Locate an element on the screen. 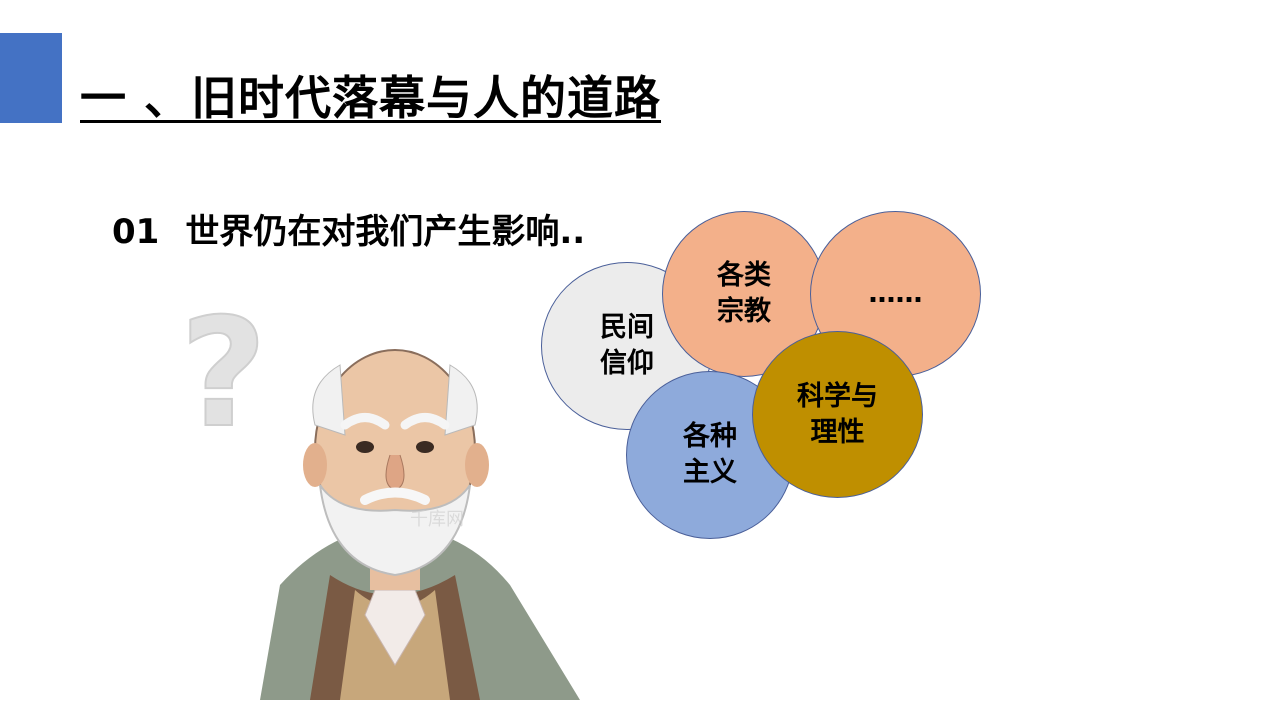 The height and width of the screenshot is (720, 1280). slide-title: 一 、旧时代落幕与人的道路 is located at coordinates (371, 98).